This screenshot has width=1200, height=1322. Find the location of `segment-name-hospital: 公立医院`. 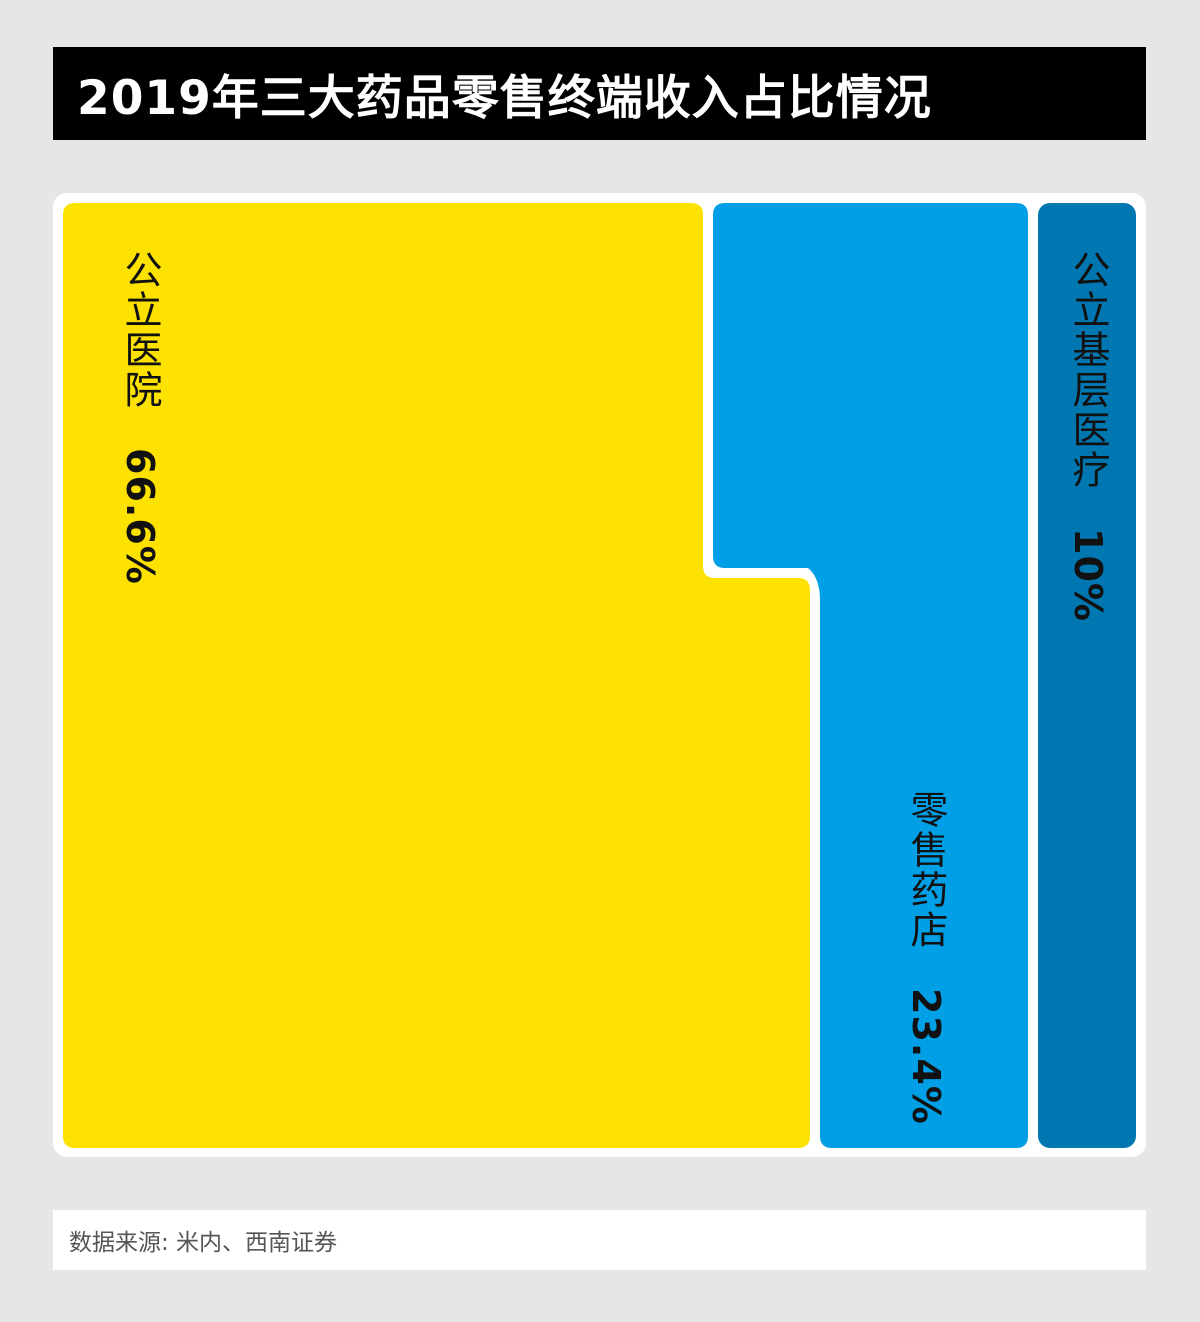

segment-name-hospital: 公立医院 is located at coordinates (140, 330).